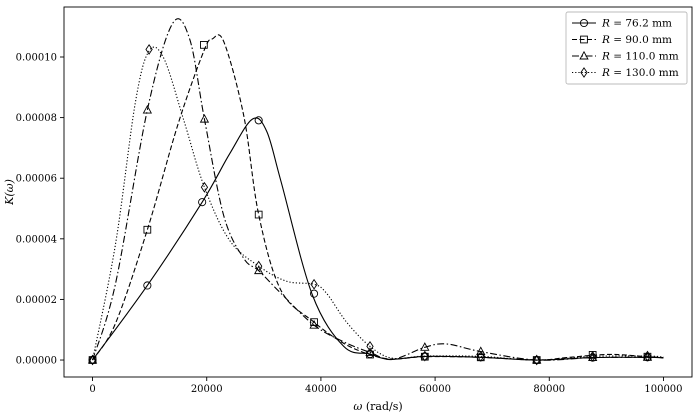 The image size is (699, 416). What do you see at coordinates (36, 58) in the screenshot?
I see `y-tick-label: 0.00010` at bounding box center [36, 58].